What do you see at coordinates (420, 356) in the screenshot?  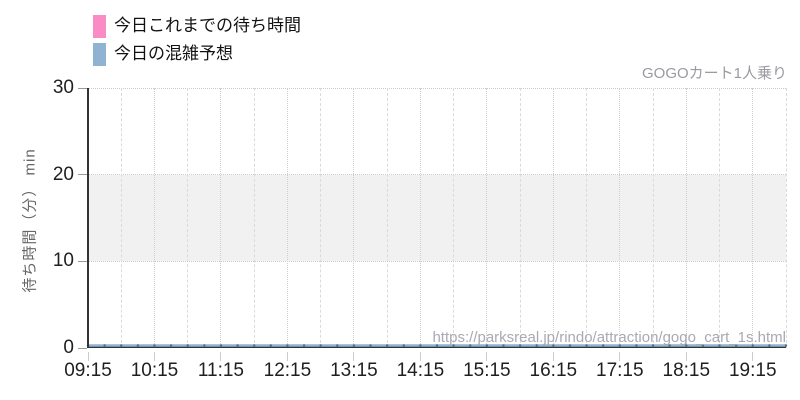 I see `x-tick-14:15` at bounding box center [420, 356].